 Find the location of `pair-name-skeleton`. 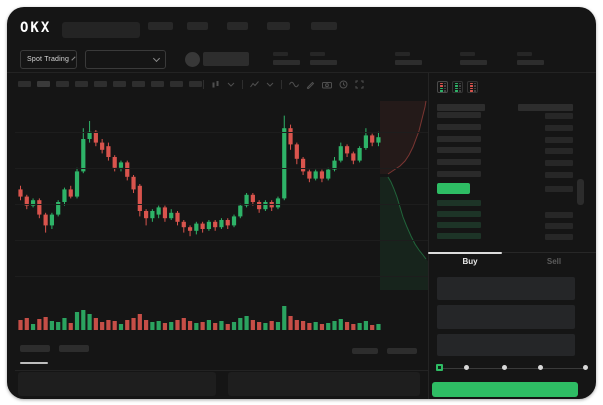

pair-name-skeleton is located at coordinates (226, 59).